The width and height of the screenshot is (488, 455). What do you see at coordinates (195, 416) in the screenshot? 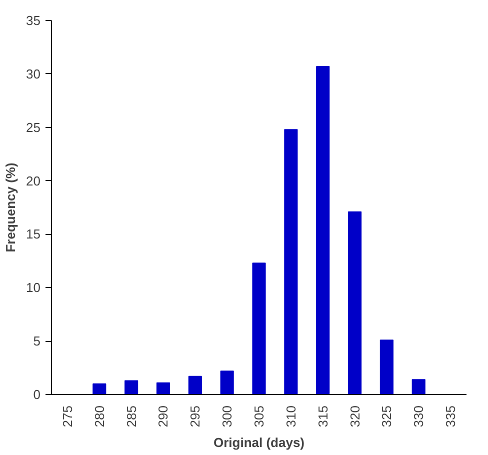
I see `x-tick-label: 295` at bounding box center [195, 416].